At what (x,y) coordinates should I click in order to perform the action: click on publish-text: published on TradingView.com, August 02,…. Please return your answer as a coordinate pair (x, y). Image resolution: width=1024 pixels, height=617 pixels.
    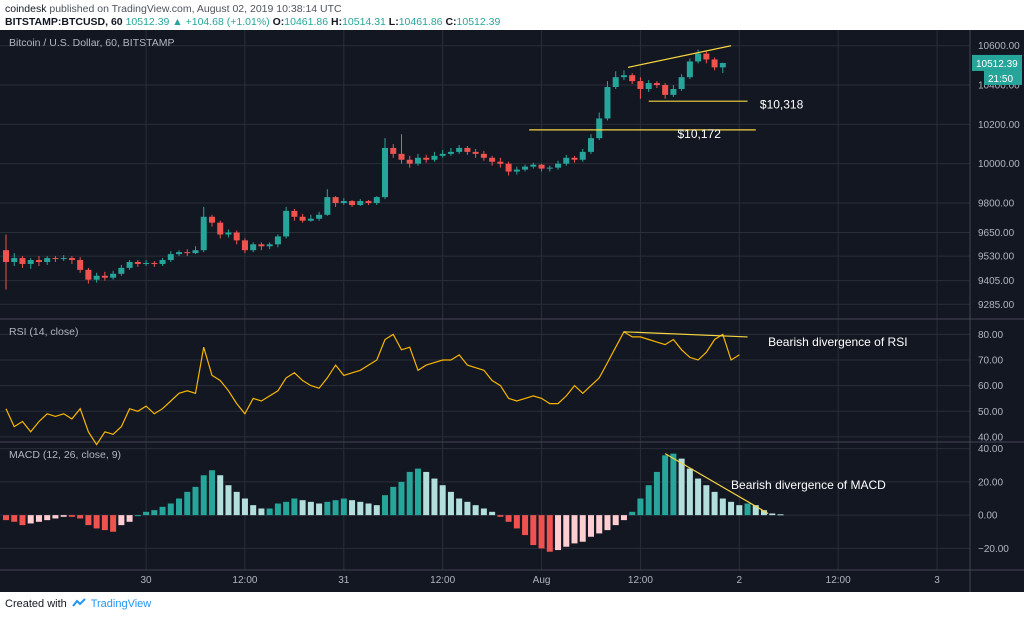
    Looking at the image, I should click on (195, 9).